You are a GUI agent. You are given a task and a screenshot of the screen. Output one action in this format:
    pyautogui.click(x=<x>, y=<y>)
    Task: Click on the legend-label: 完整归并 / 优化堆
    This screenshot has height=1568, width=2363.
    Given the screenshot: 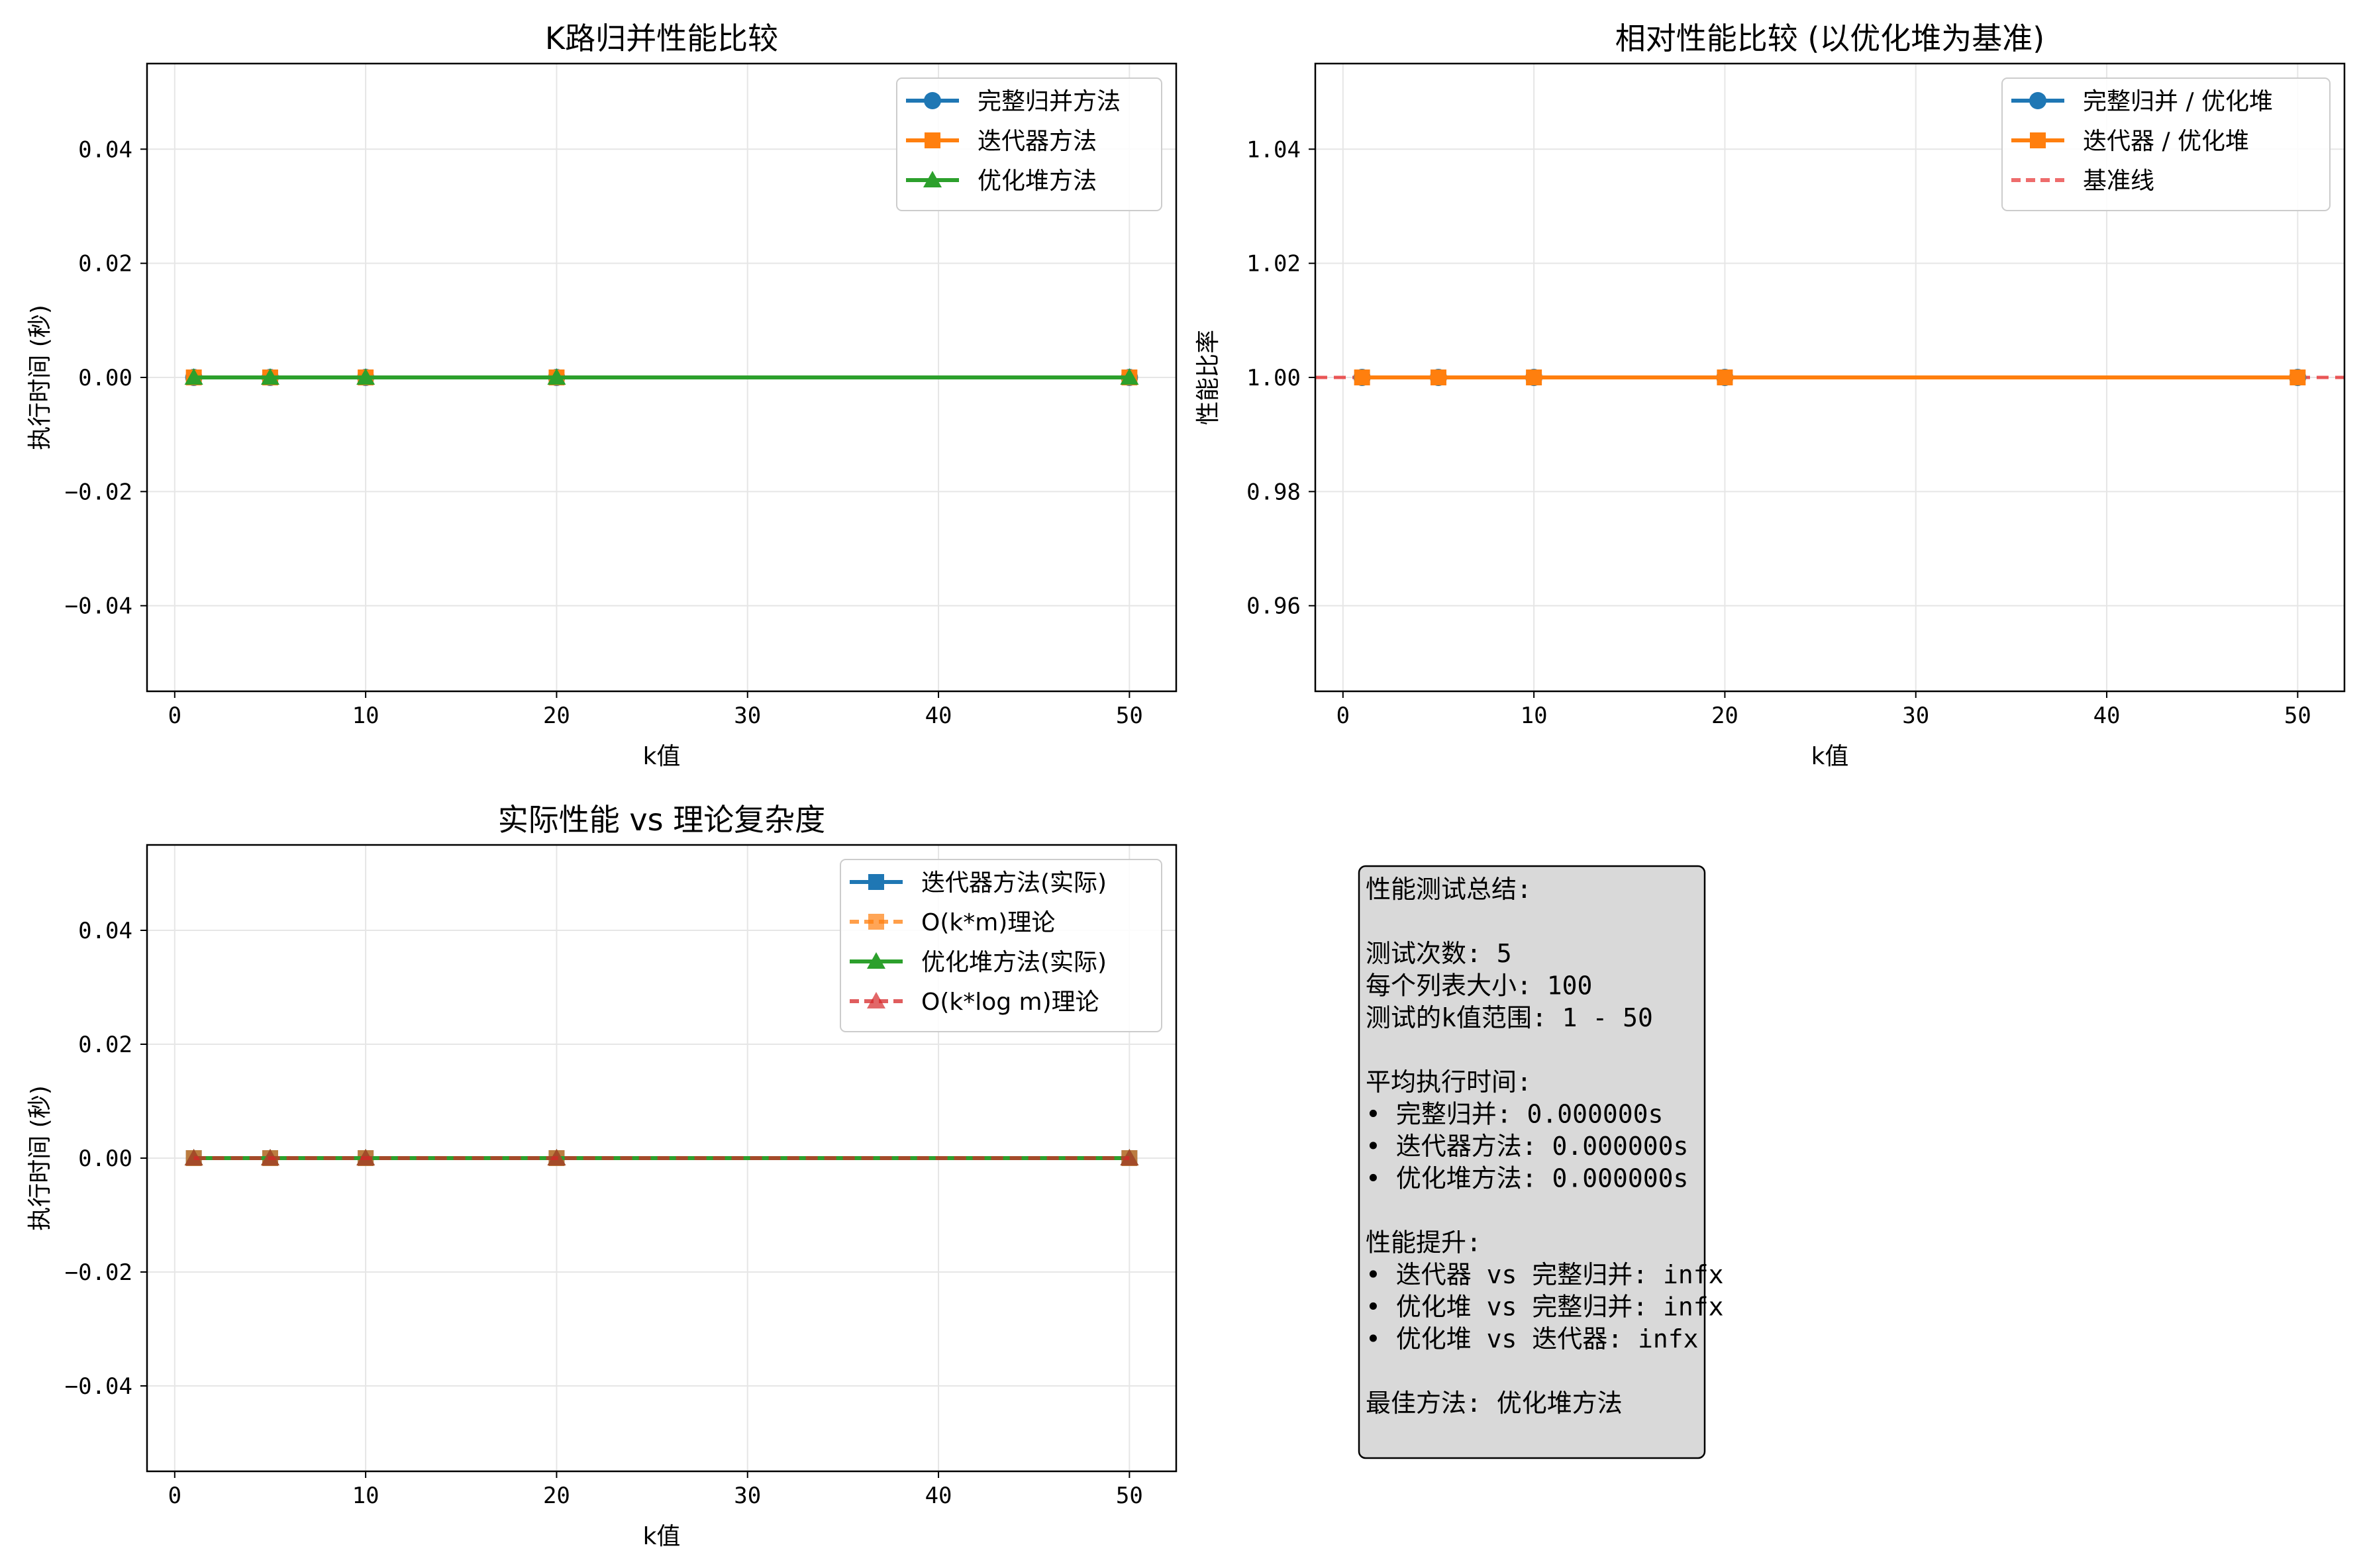 What is the action you would take?
    pyautogui.click(x=2178, y=101)
    